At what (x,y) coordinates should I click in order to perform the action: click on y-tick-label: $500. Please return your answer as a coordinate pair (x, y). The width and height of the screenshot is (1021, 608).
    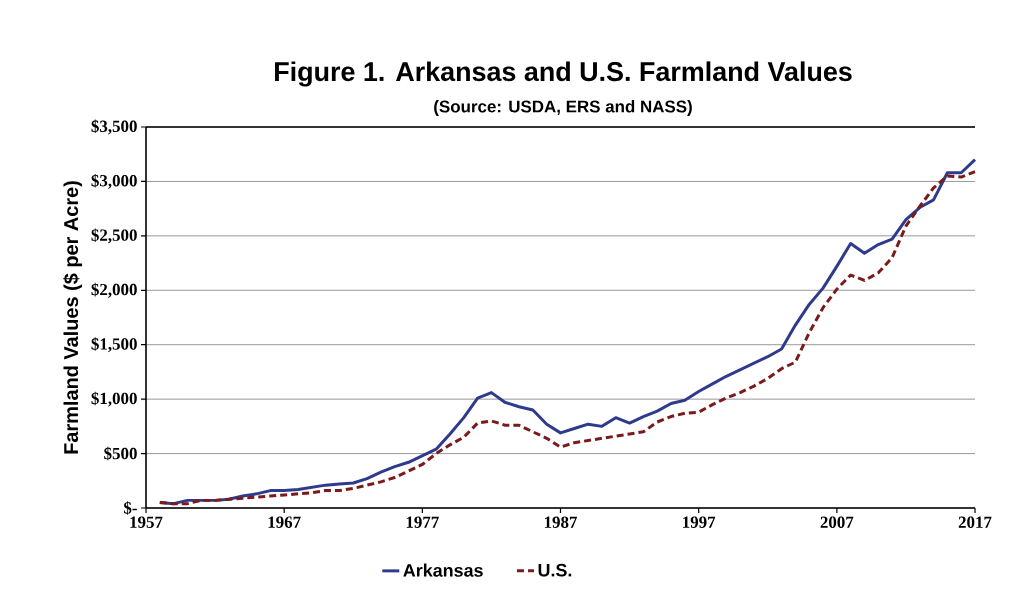
    Looking at the image, I should click on (120, 453).